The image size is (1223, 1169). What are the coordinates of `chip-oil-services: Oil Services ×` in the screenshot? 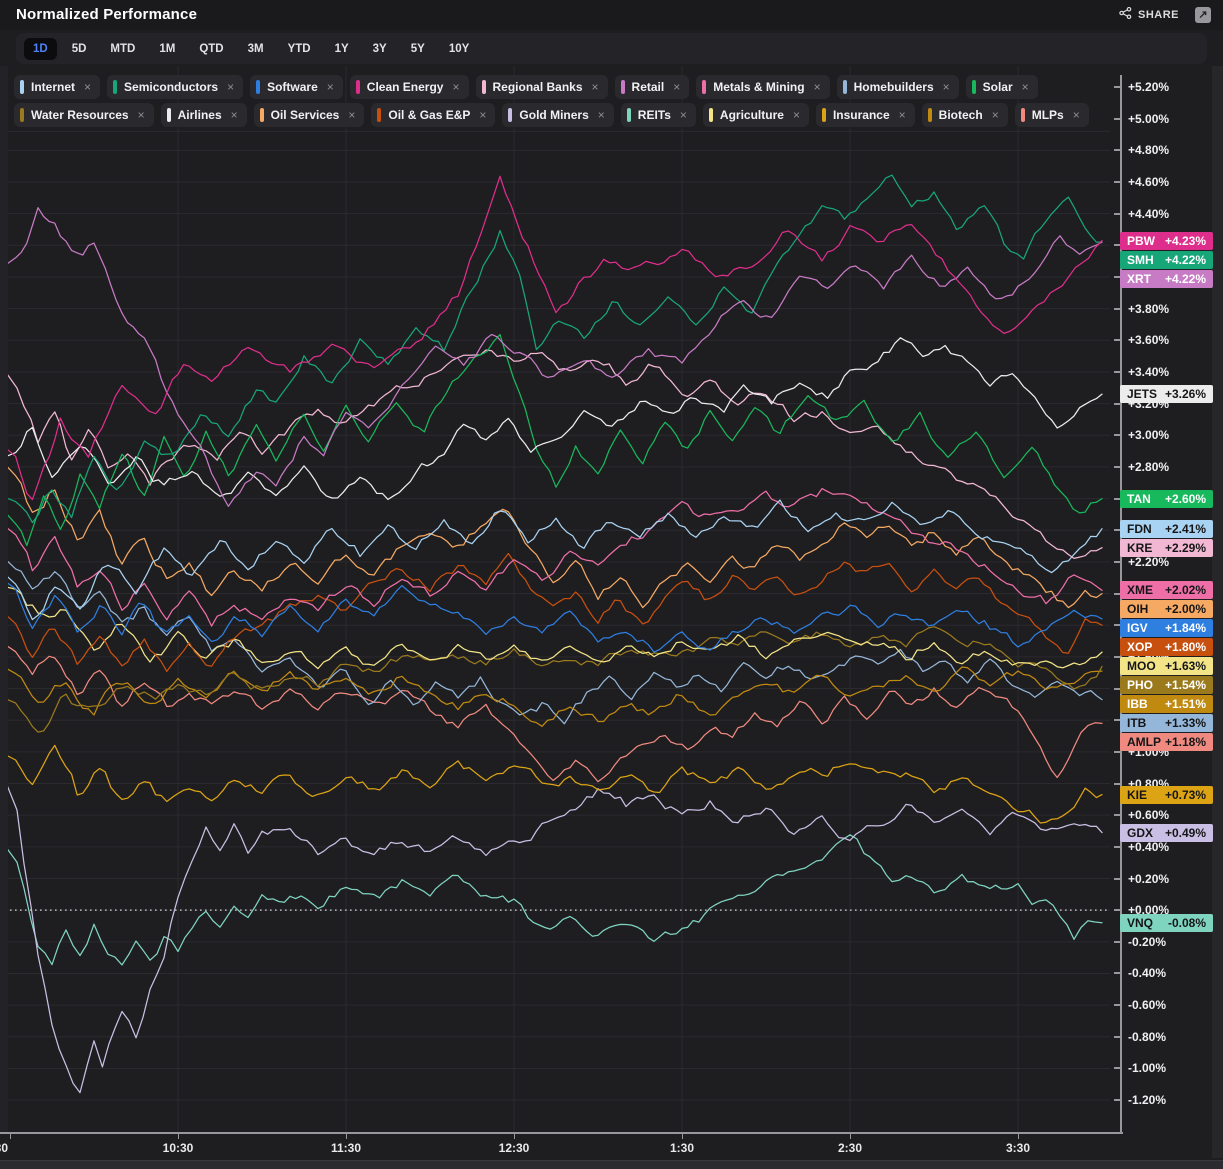 It's located at (309, 115).